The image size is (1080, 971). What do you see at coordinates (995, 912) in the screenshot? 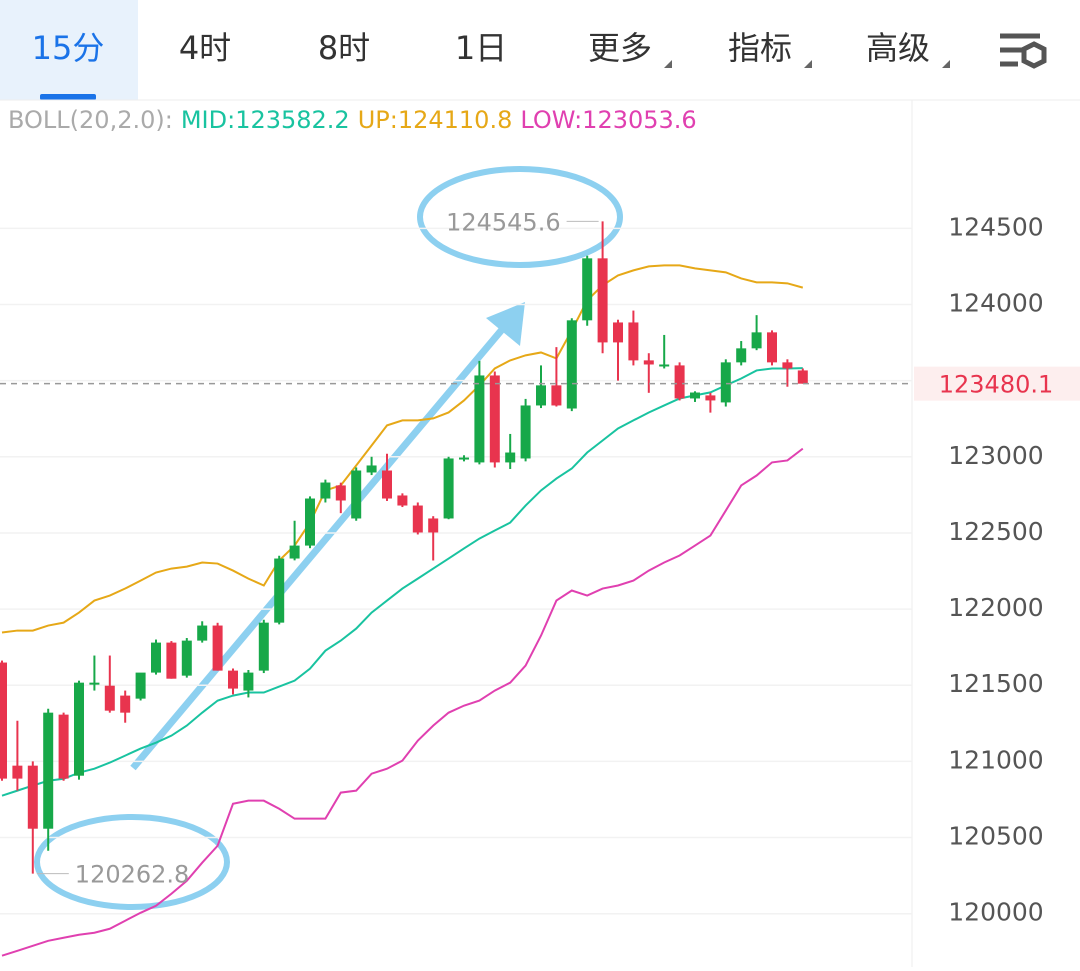
I see `y-tick-label: 120000` at bounding box center [995, 912].